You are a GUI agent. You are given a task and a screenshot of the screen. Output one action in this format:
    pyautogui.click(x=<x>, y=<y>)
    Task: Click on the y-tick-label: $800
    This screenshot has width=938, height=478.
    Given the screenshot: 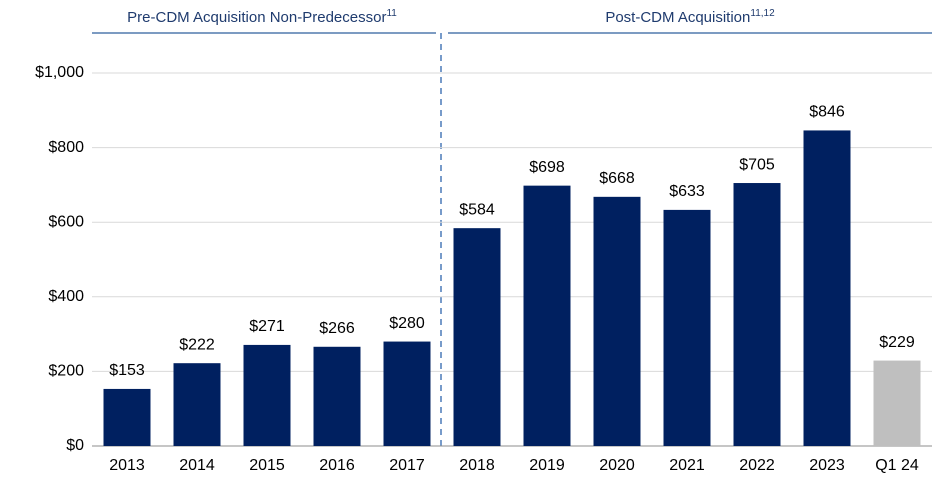 What is the action you would take?
    pyautogui.click(x=66, y=147)
    